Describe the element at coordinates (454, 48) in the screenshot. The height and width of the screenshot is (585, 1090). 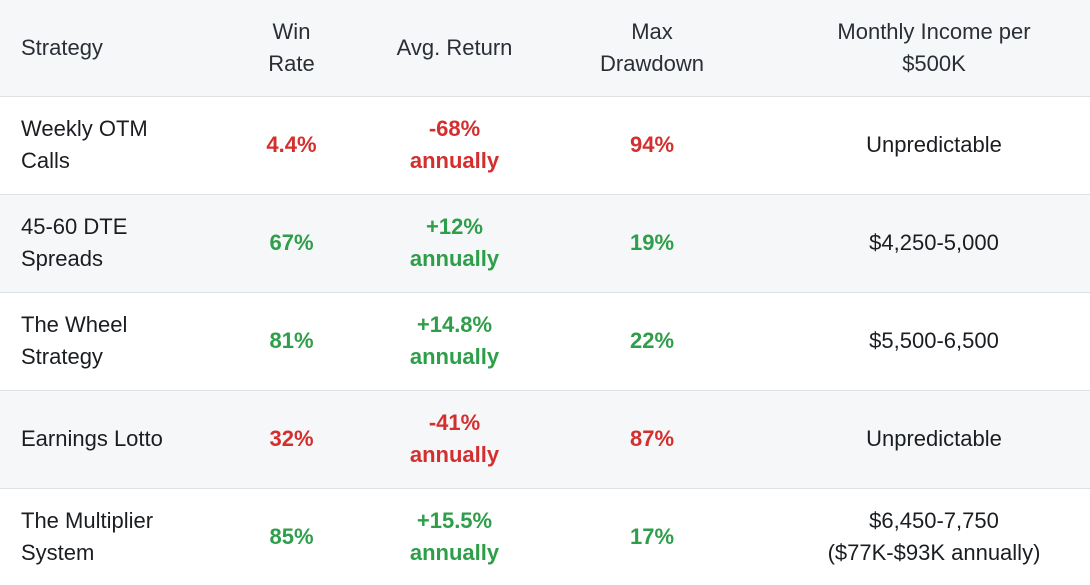
I see `header-avg-return: Avg. Return` at that location.